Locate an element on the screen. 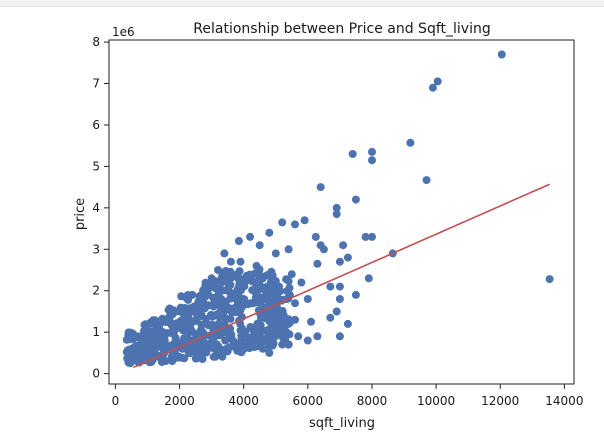 The image size is (604, 447). x-axis-label: sqft_living is located at coordinates (342, 423).